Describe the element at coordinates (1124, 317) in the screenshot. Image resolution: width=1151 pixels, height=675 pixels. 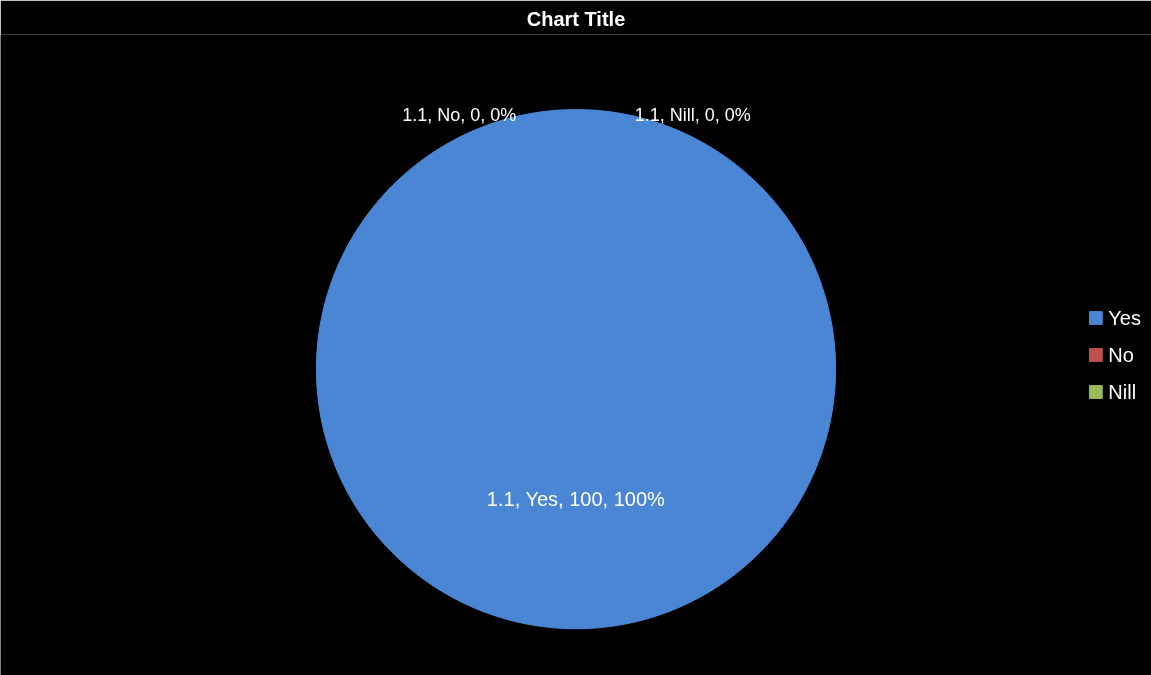
I see `legend-label: Yes` at that location.